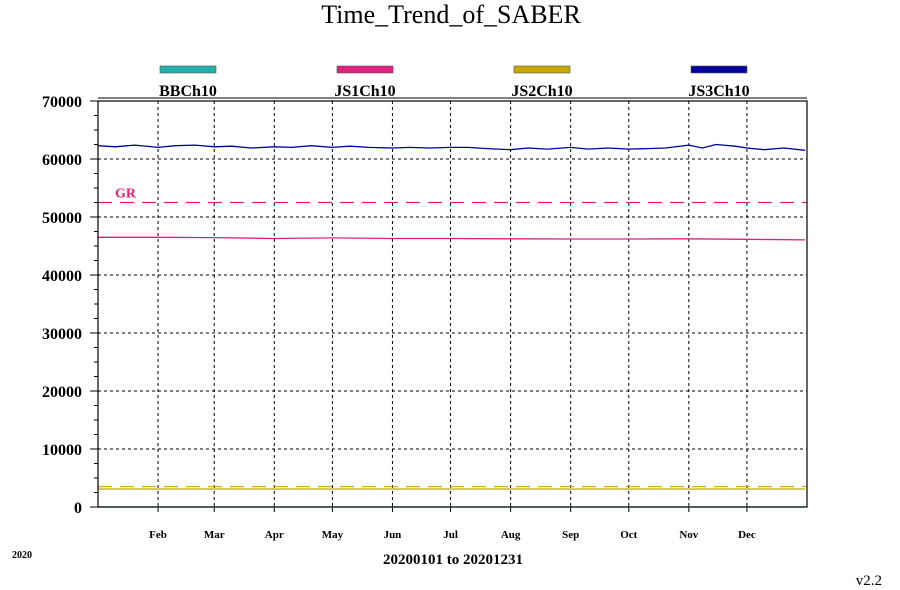 This screenshot has width=900, height=590. What do you see at coordinates (718, 91) in the screenshot?
I see `legend-label: JS3Ch10` at bounding box center [718, 91].